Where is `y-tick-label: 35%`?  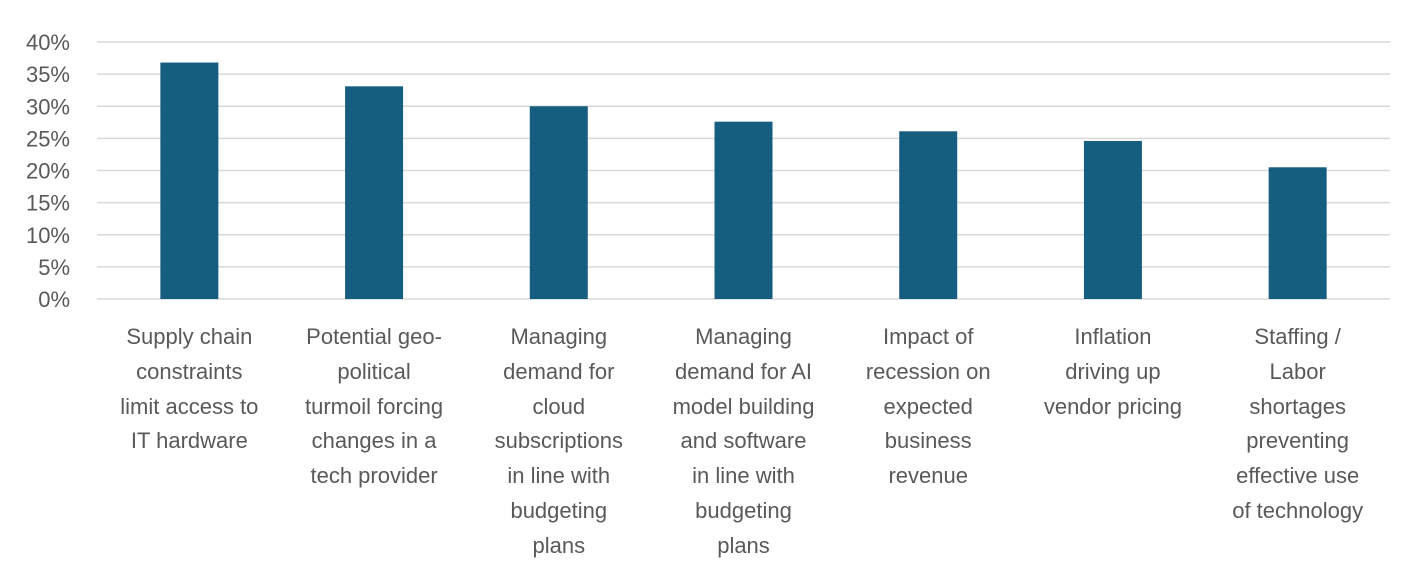
y-tick-label: 35% is located at coordinates (48, 74).